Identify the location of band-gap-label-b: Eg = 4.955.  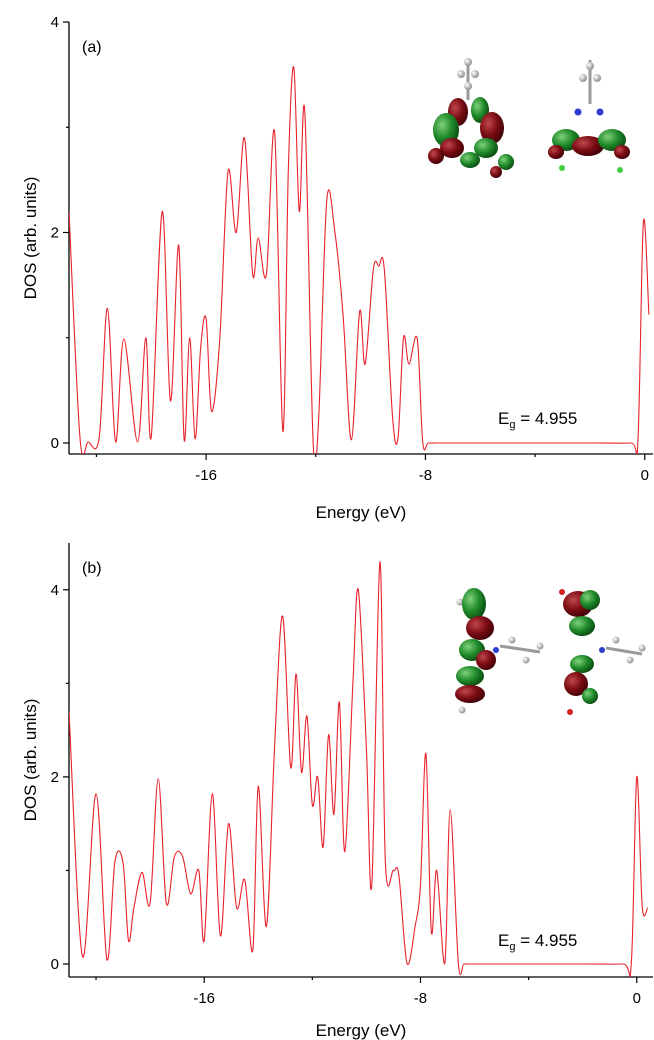
(537, 942).